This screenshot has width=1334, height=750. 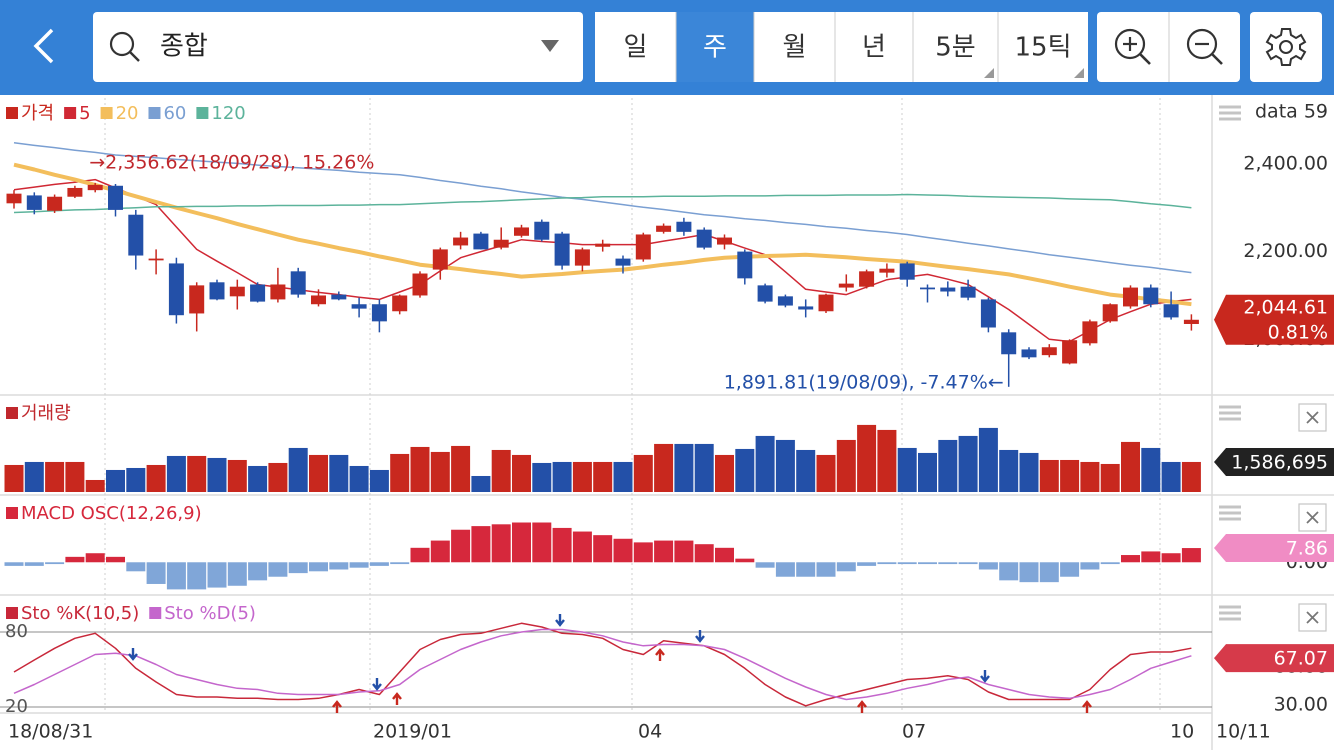 What do you see at coordinates (122, 44) in the screenshot?
I see `search-icon` at bounding box center [122, 44].